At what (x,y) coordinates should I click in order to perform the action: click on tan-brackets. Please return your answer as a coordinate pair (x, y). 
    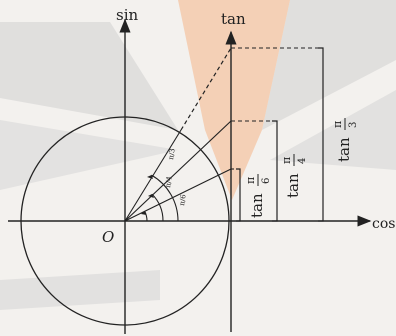
    Looking at the image, I should click on (280, 134).